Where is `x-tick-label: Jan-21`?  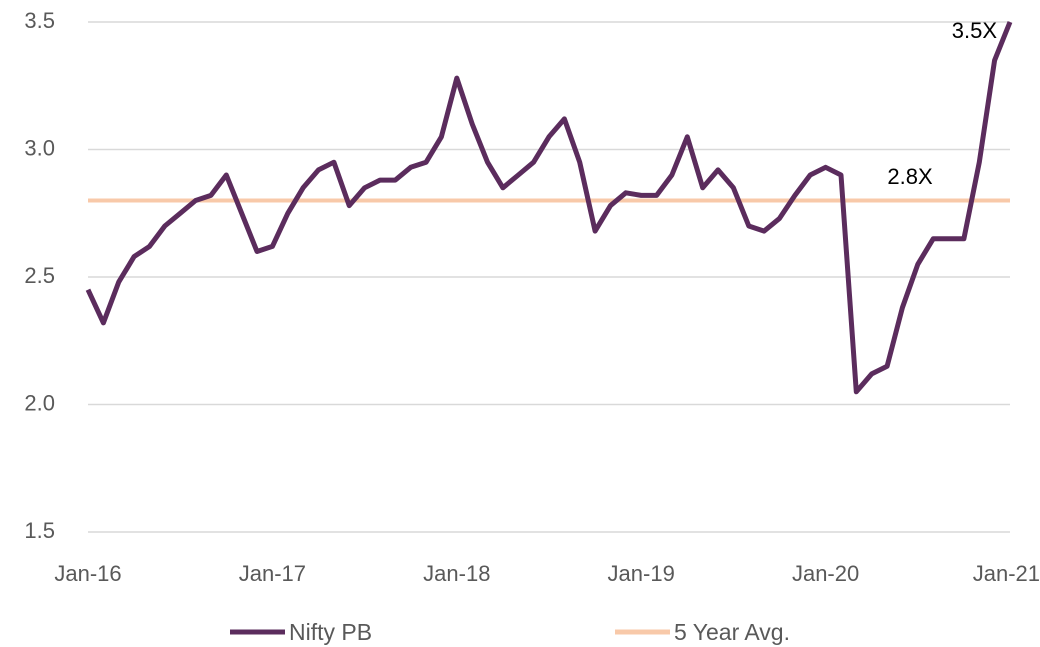 x-tick-label: Jan-21 is located at coordinates (1006, 573).